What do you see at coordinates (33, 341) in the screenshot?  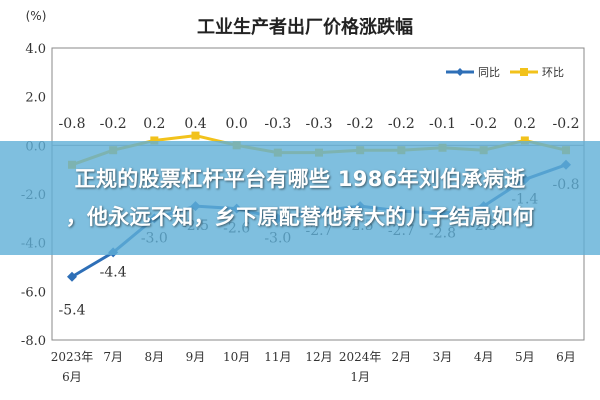 I see `y-tick-label: -8.0` at bounding box center [33, 341].